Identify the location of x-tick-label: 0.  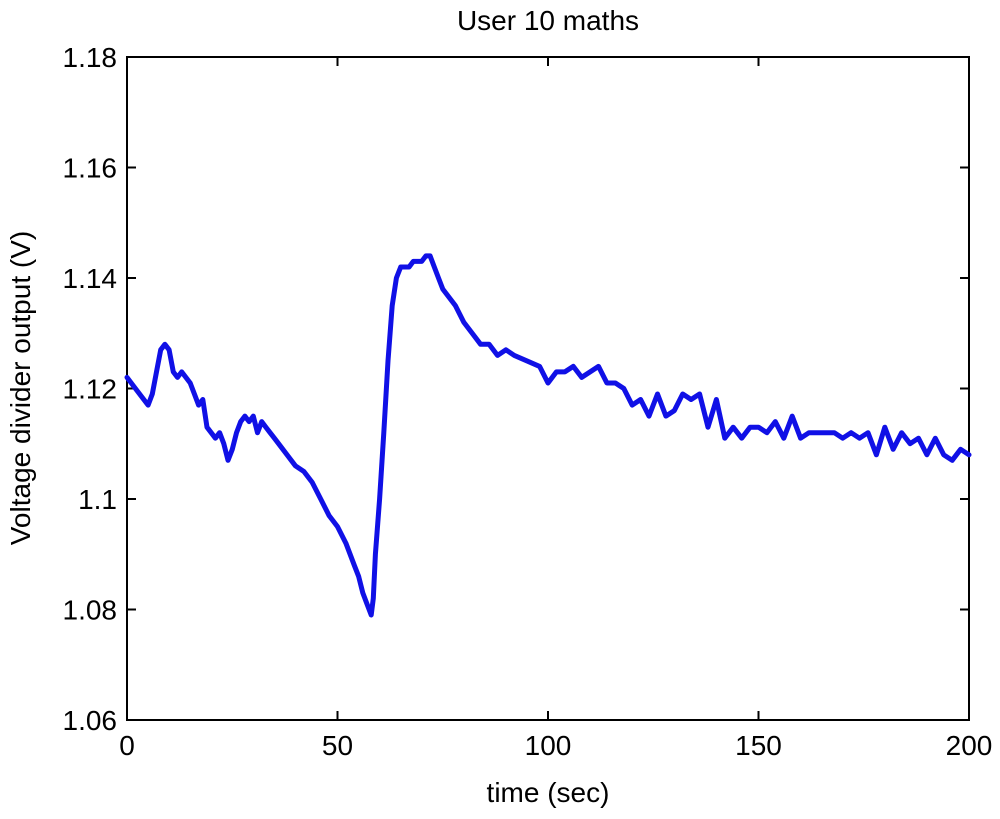
(127, 745).